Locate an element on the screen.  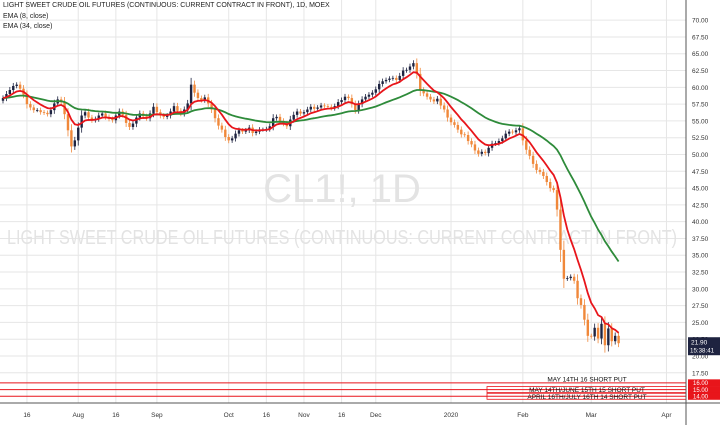
y-tick-label: 55.00 is located at coordinates (700, 121).